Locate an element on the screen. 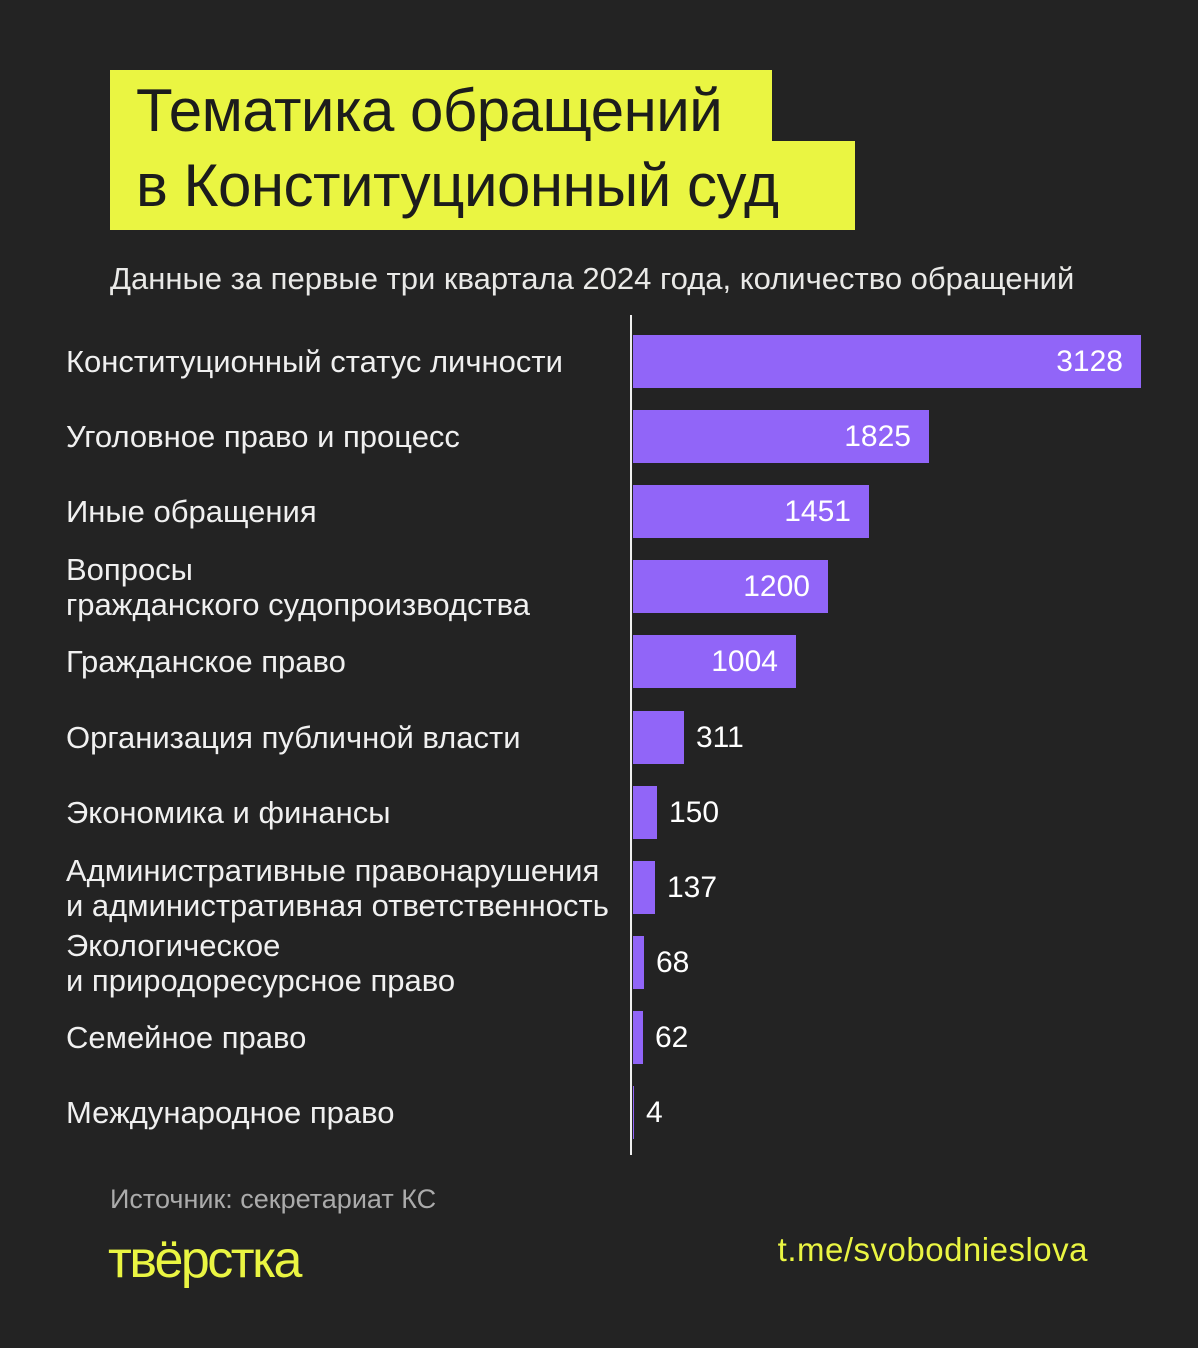  bar-value: 1004 is located at coordinates (744, 661).